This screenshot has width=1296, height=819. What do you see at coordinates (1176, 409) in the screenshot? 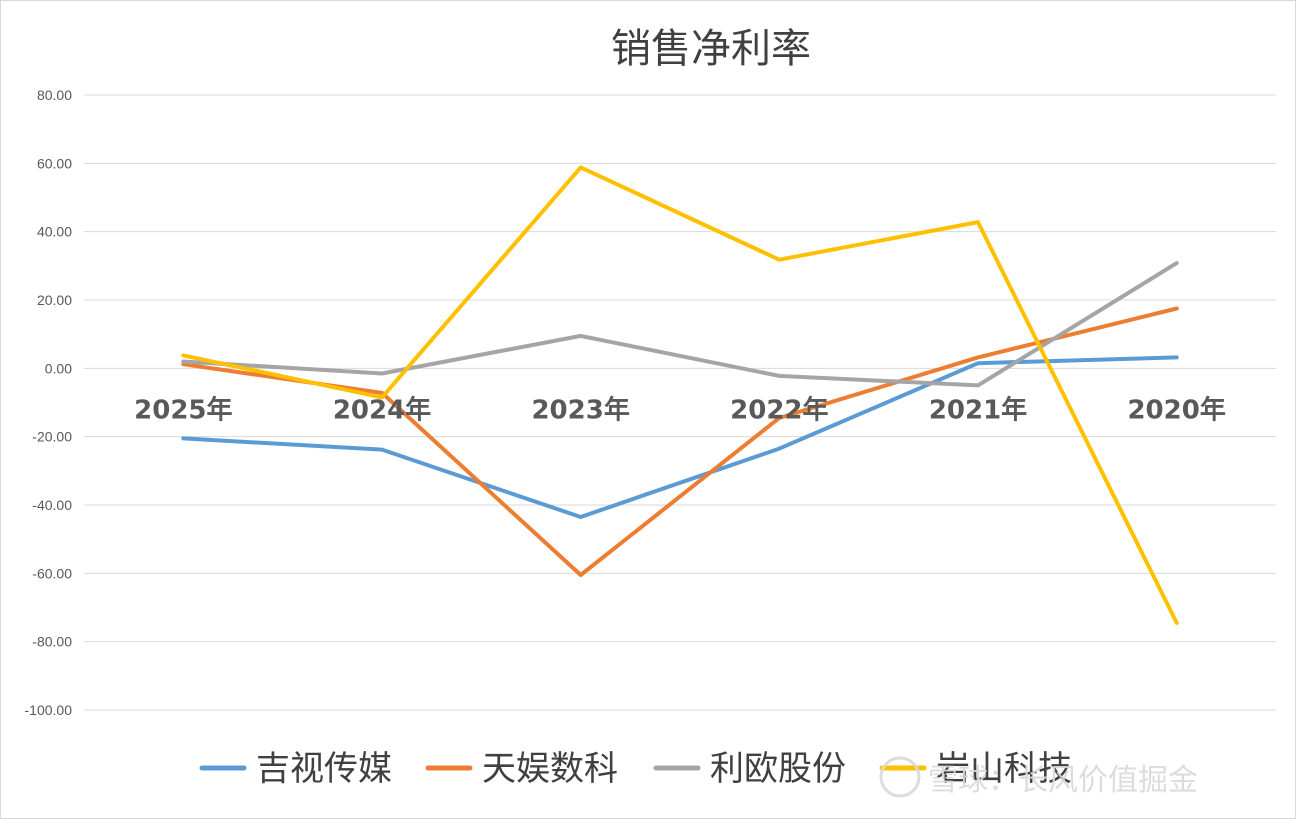
I see `x-tick-label: 2020年` at bounding box center [1176, 409].